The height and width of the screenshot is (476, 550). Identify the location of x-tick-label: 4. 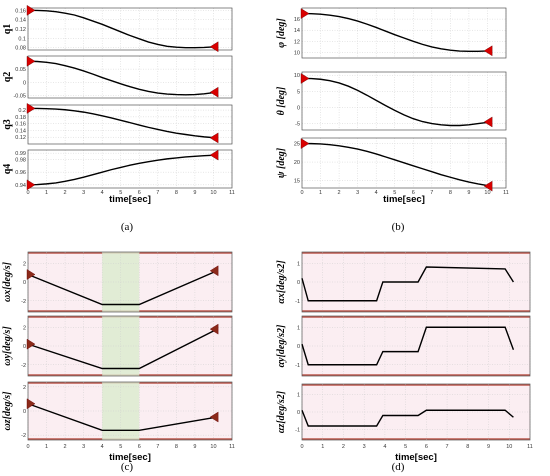
(102, 193).